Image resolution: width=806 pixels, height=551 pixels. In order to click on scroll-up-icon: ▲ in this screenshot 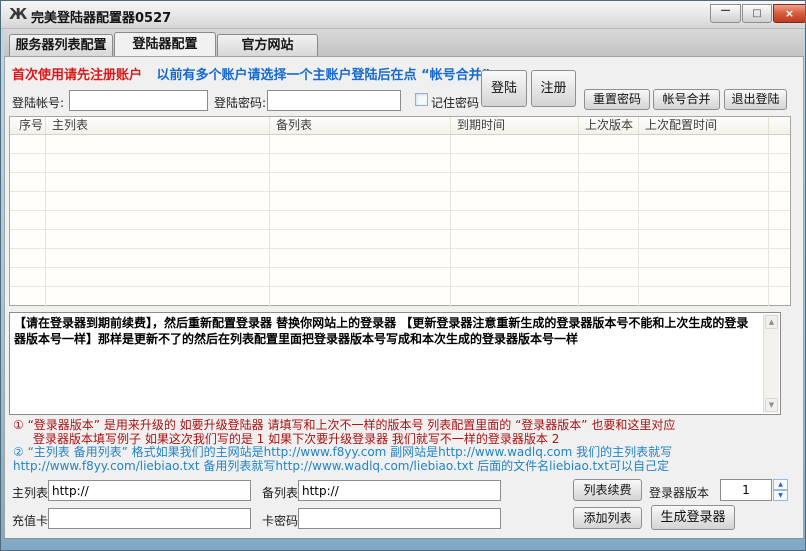, I will do `click(771, 322)`.